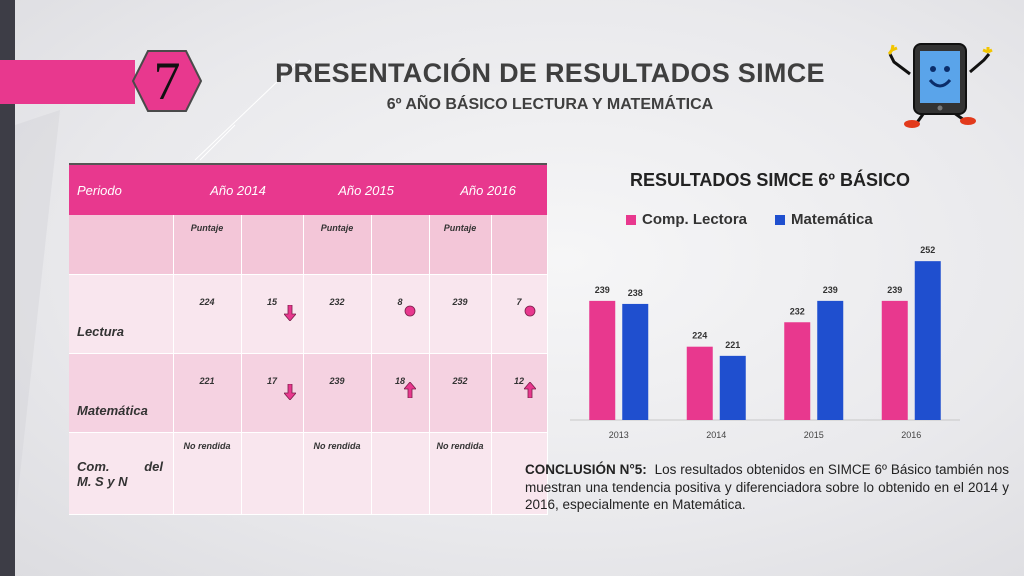 The height and width of the screenshot is (576, 1024). Describe the element at coordinates (337, 393) in the screenshot. I see `score-matematica-2015: 239` at that location.